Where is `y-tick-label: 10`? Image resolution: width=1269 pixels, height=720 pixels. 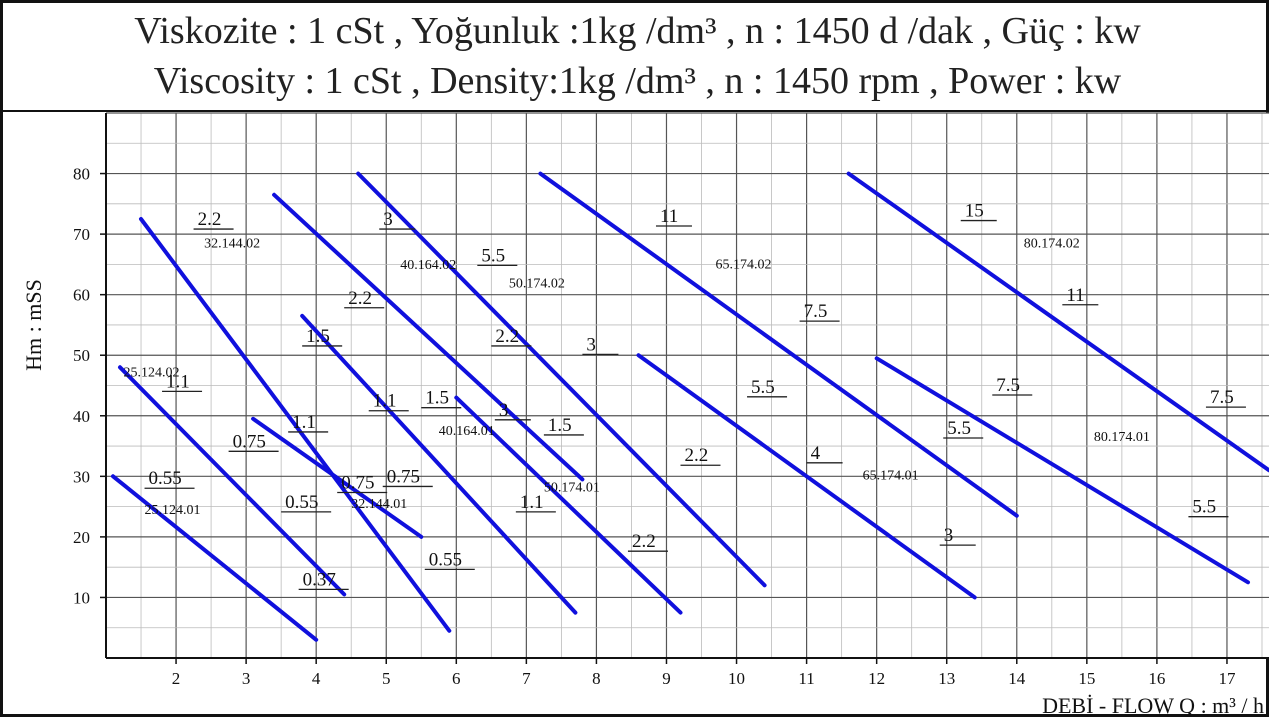 y-tick-label: 10 is located at coordinates (81, 597).